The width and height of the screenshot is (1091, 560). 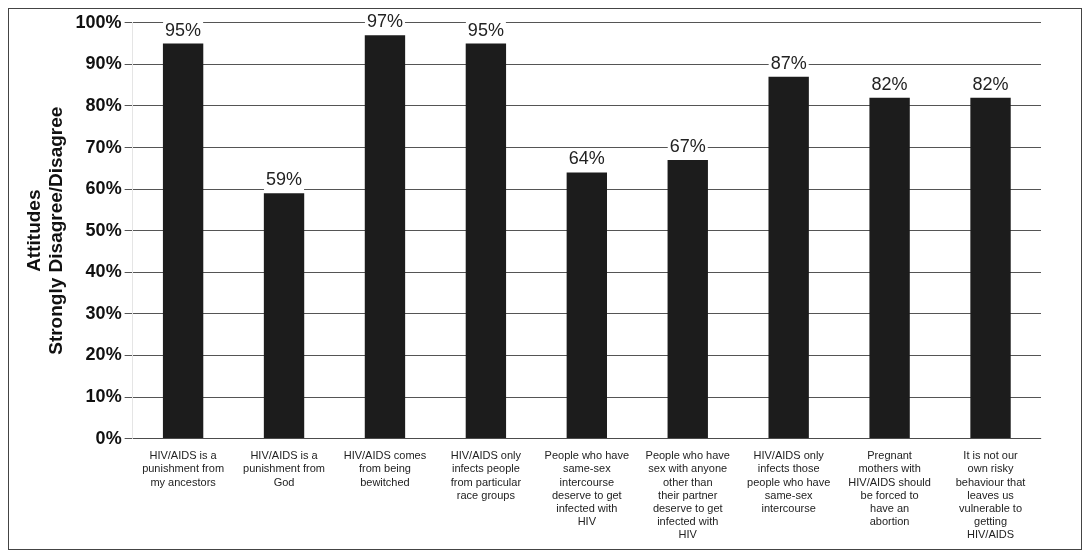 What do you see at coordinates (103, 354) in the screenshot?
I see `y-tick-label: 20%` at bounding box center [103, 354].